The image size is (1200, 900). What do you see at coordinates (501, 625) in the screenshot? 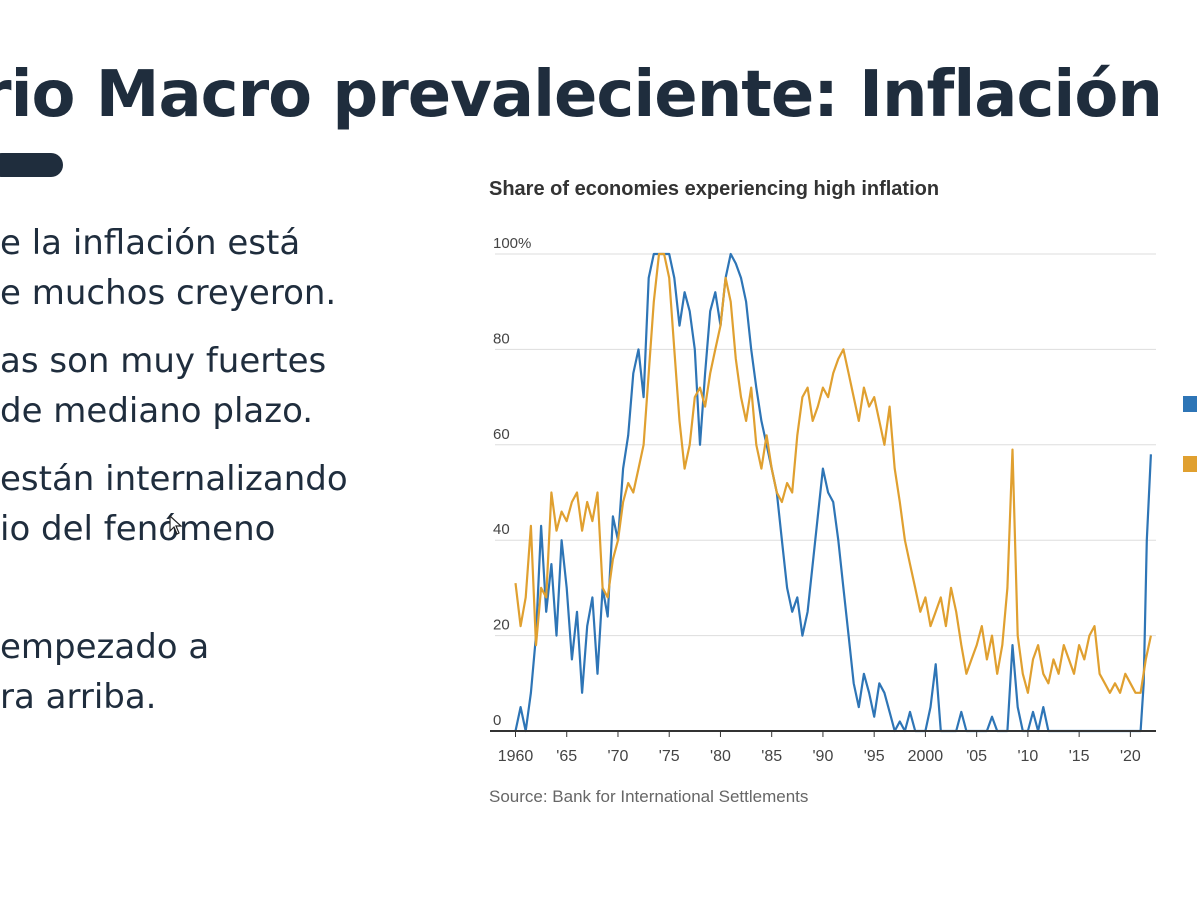
I see `y-tick-label: 20` at bounding box center [501, 625].